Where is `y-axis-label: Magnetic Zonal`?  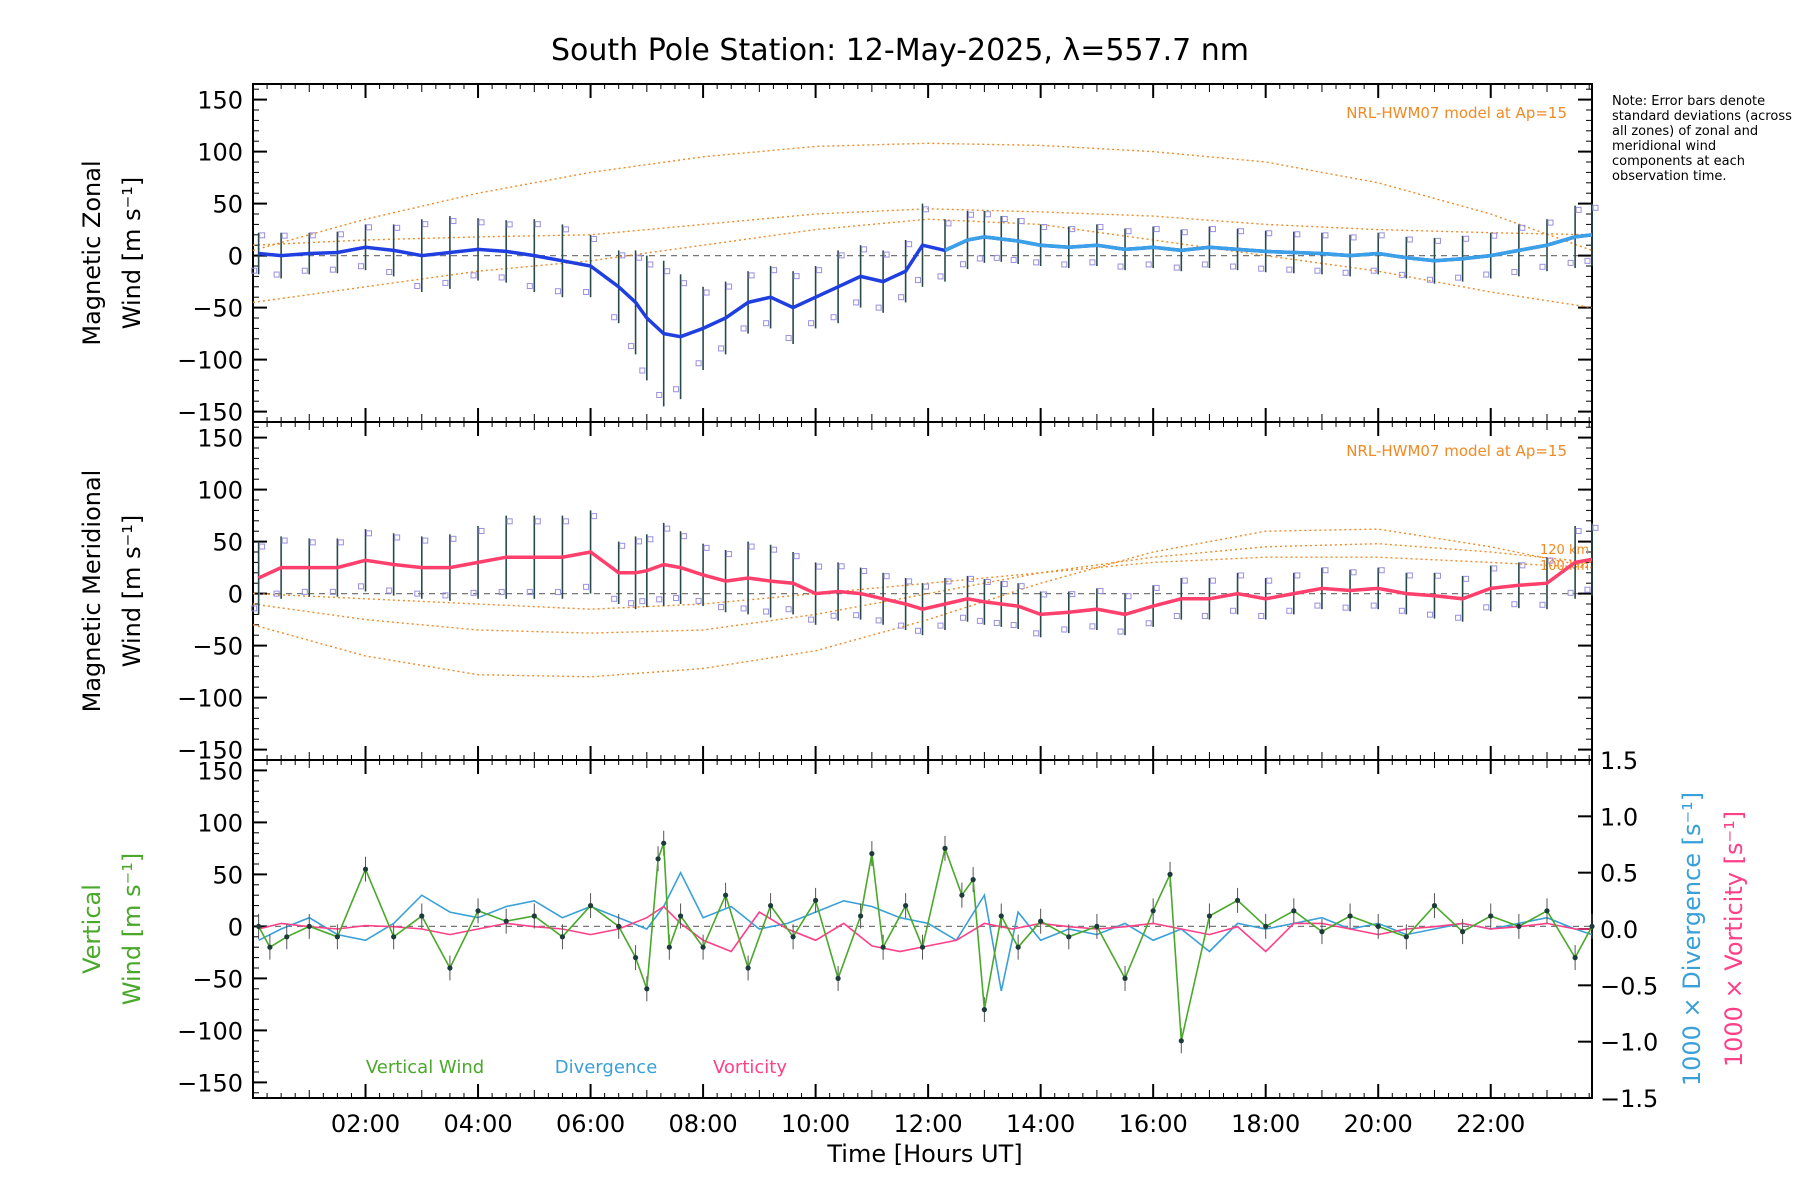
y-axis-label: Magnetic Zonal is located at coordinates (92, 252).